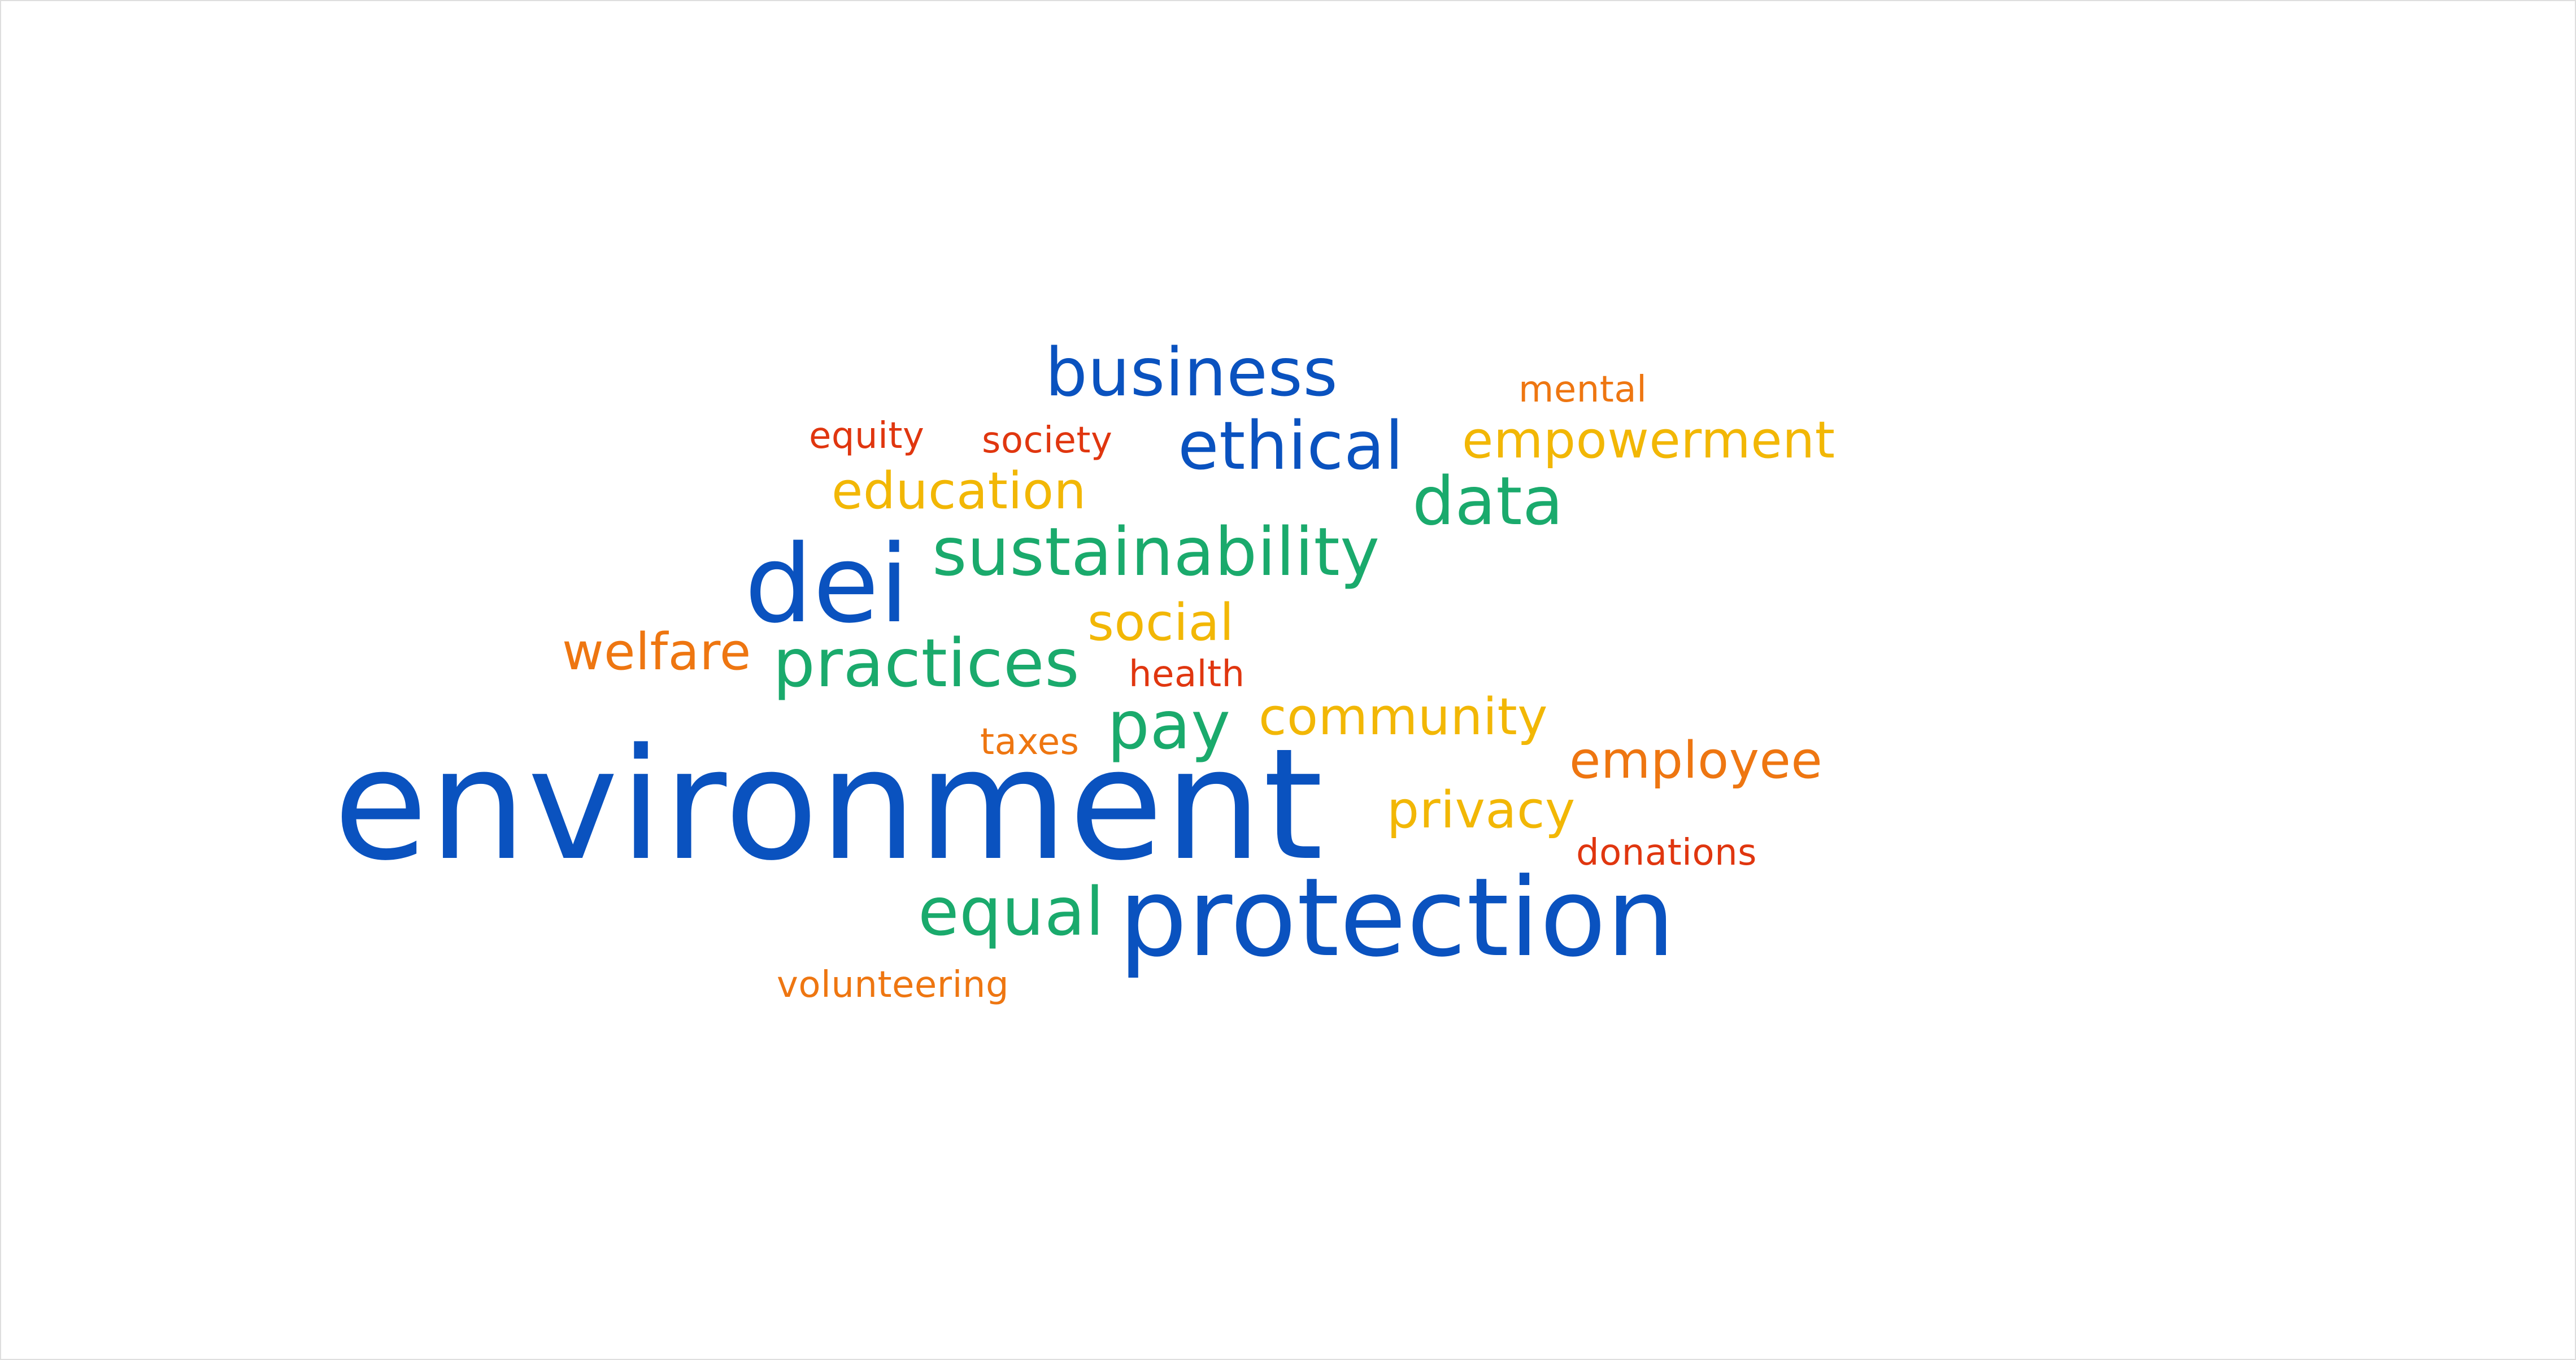 This screenshot has width=2576, height=1360. Describe the element at coordinates (1030, 742) in the screenshot. I see `word-taxes: taxes` at that location.